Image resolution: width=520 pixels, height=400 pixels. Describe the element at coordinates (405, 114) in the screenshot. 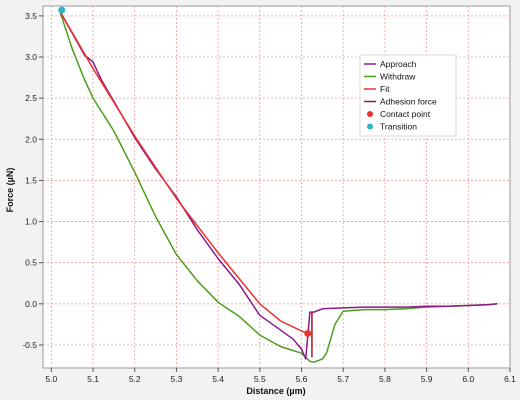

I see `legend-contact-point-label: Contact point` at that location.